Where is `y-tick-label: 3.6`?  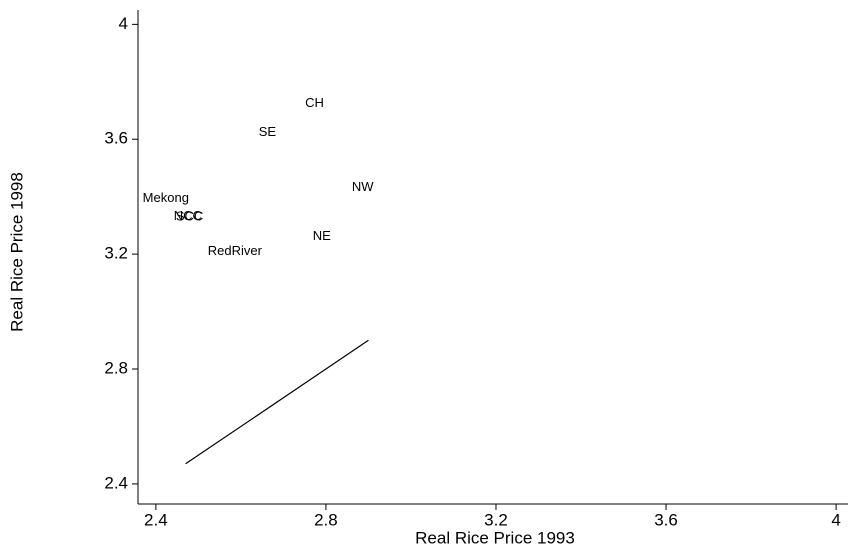
y-tick-label: 3.6 is located at coordinates (116, 138).